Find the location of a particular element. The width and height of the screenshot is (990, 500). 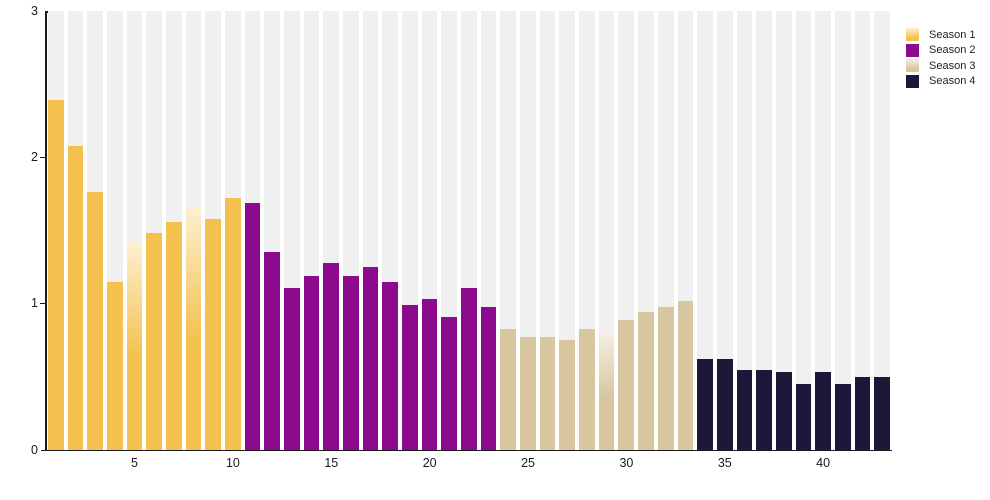

y-tick-label: 3 is located at coordinates (34, 10).